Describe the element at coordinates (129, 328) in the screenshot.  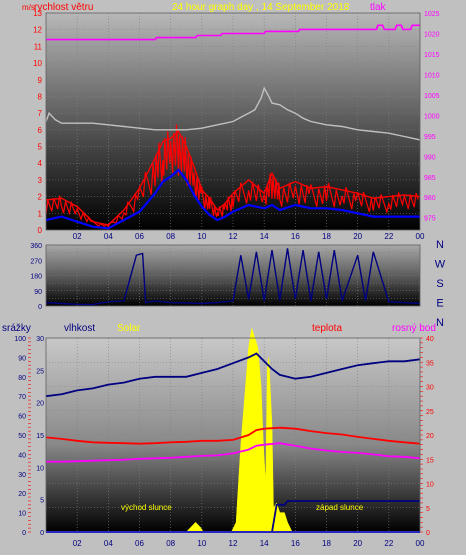
I see `solar-label: Solar` at that location.